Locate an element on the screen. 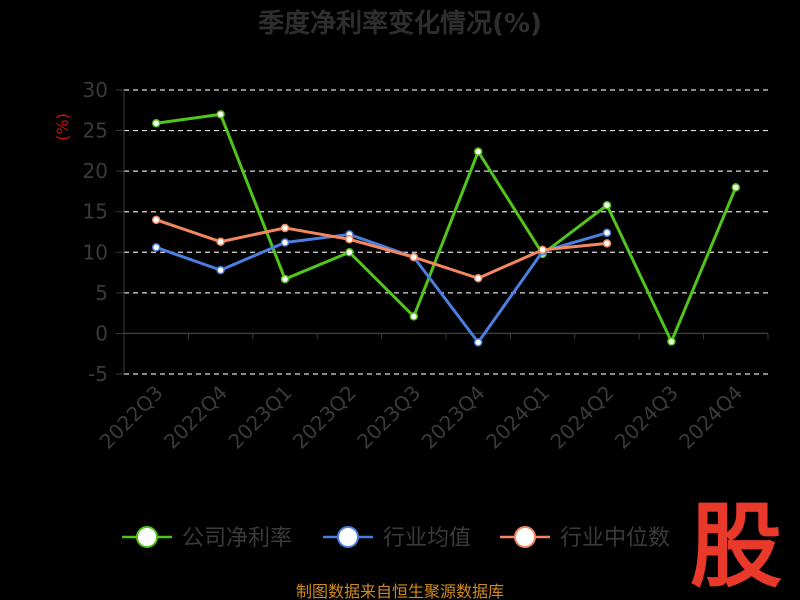 Image resolution: width=800 pixels, height=600 pixels. legend-item: 行业均值 is located at coordinates (397, 538).